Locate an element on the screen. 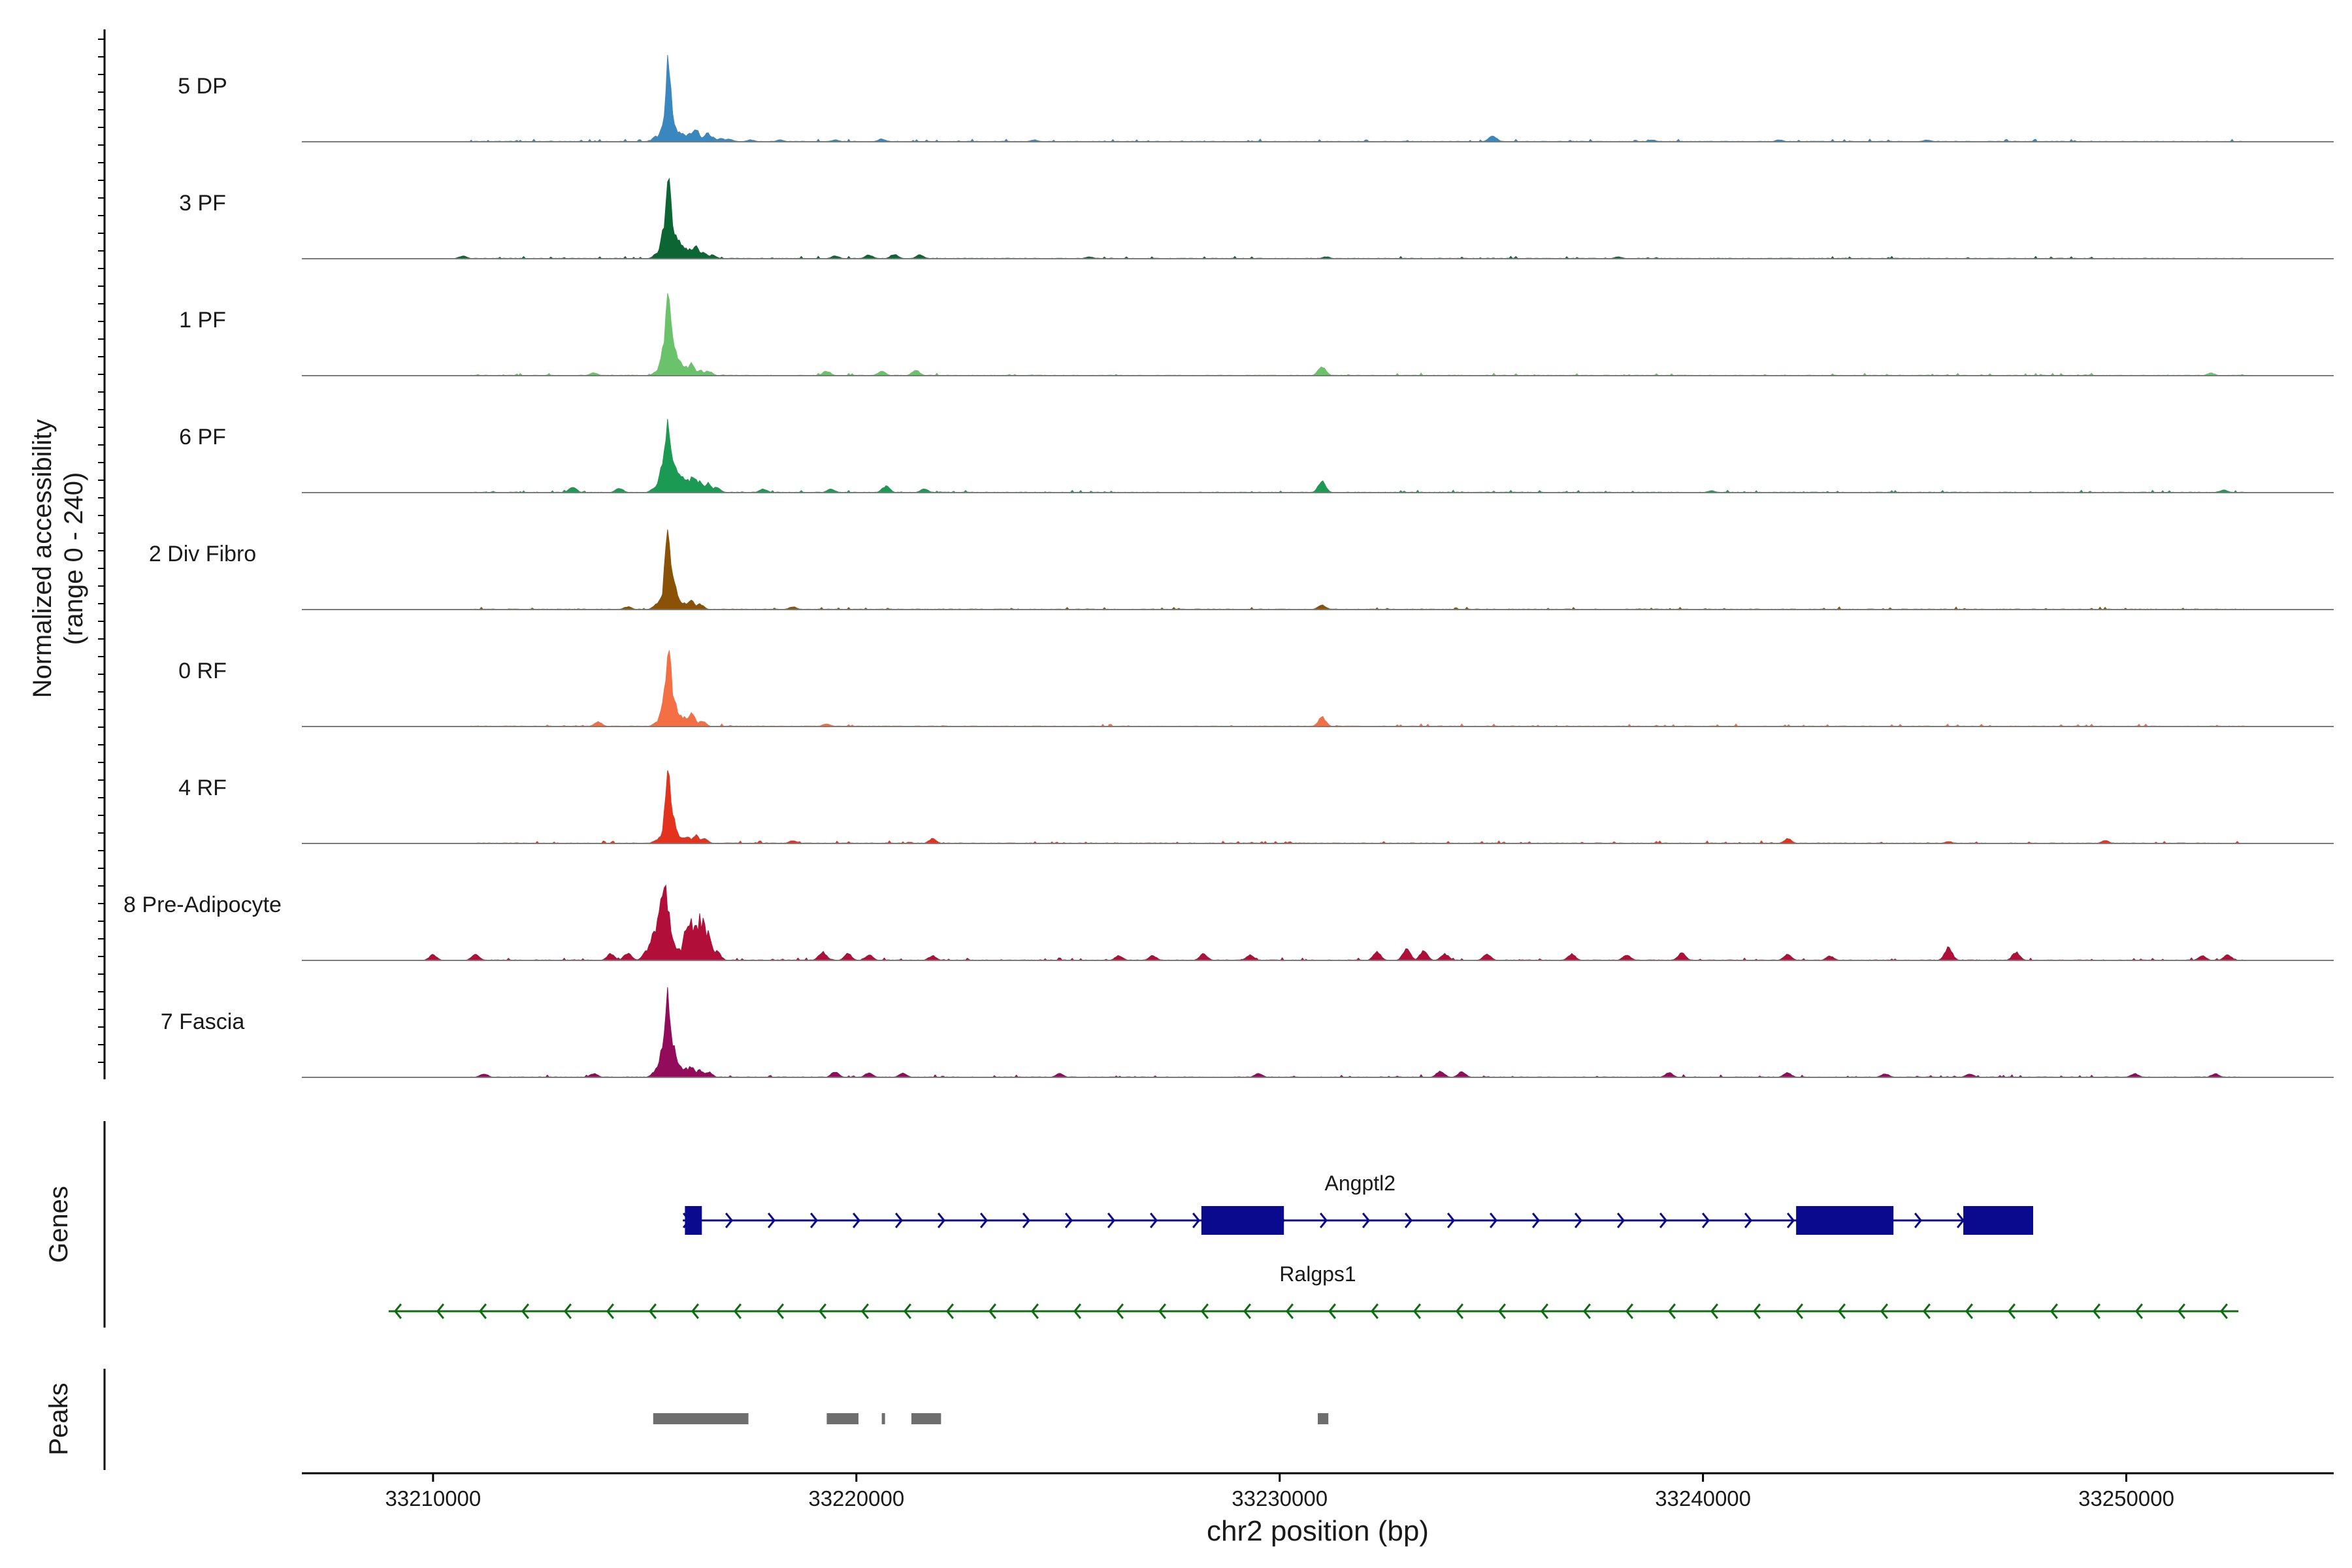  x-axis-label: chr2 position (bp) is located at coordinates (1318, 1531).